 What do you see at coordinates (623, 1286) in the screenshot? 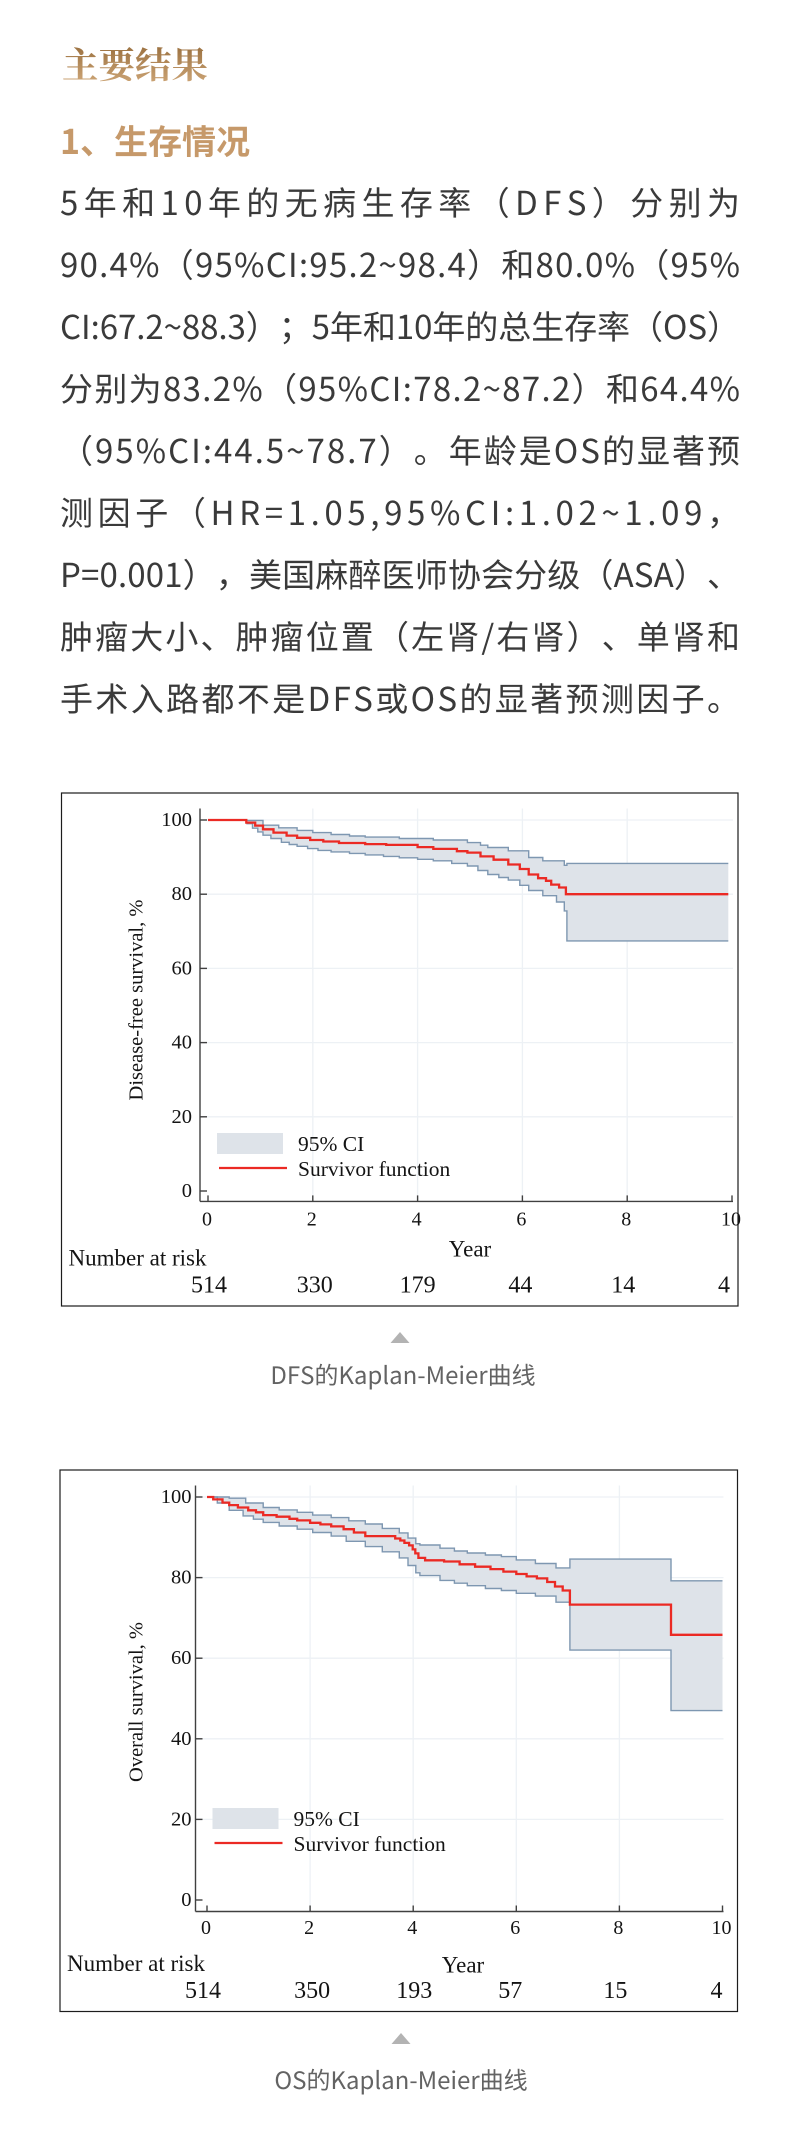
I see `svg-text: 14` at bounding box center [623, 1286].